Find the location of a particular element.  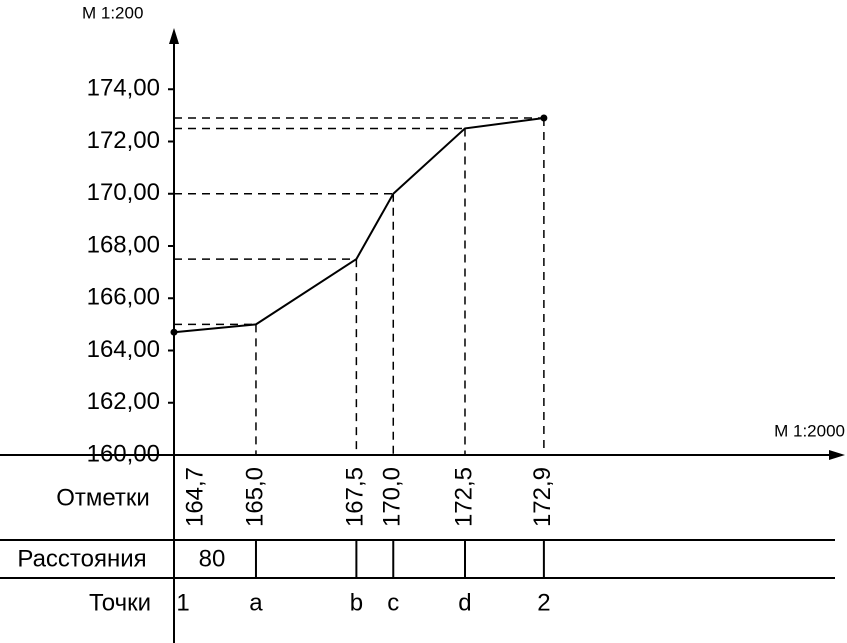

value-label: 172,5 is located at coordinates (463, 497).